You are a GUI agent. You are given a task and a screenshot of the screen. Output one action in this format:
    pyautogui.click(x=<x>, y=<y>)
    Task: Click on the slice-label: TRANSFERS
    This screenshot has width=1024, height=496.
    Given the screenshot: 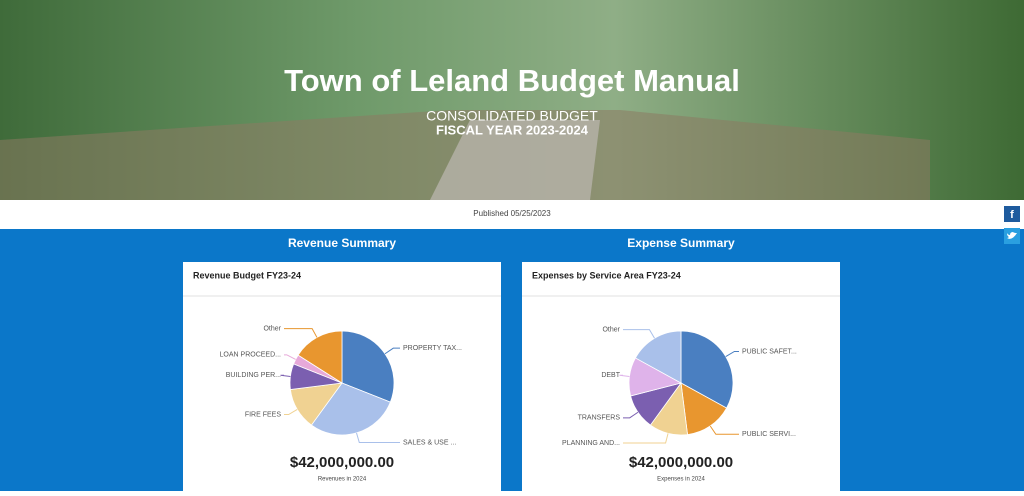 What is the action you would take?
    pyautogui.click(x=599, y=418)
    